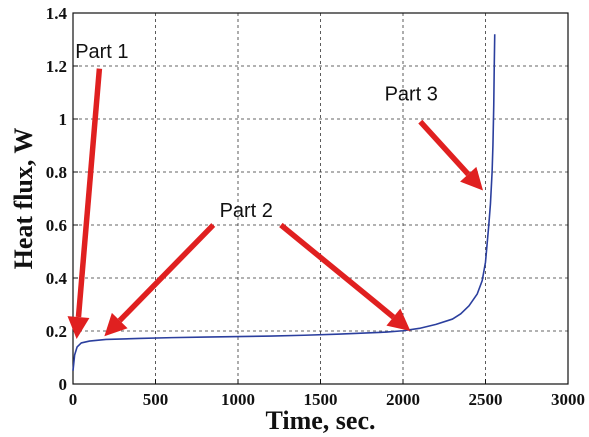 Image resolution: width=589 pixels, height=437 pixels. What do you see at coordinates (63, 119) in the screenshot?
I see `y-tick-label: 1` at bounding box center [63, 119].